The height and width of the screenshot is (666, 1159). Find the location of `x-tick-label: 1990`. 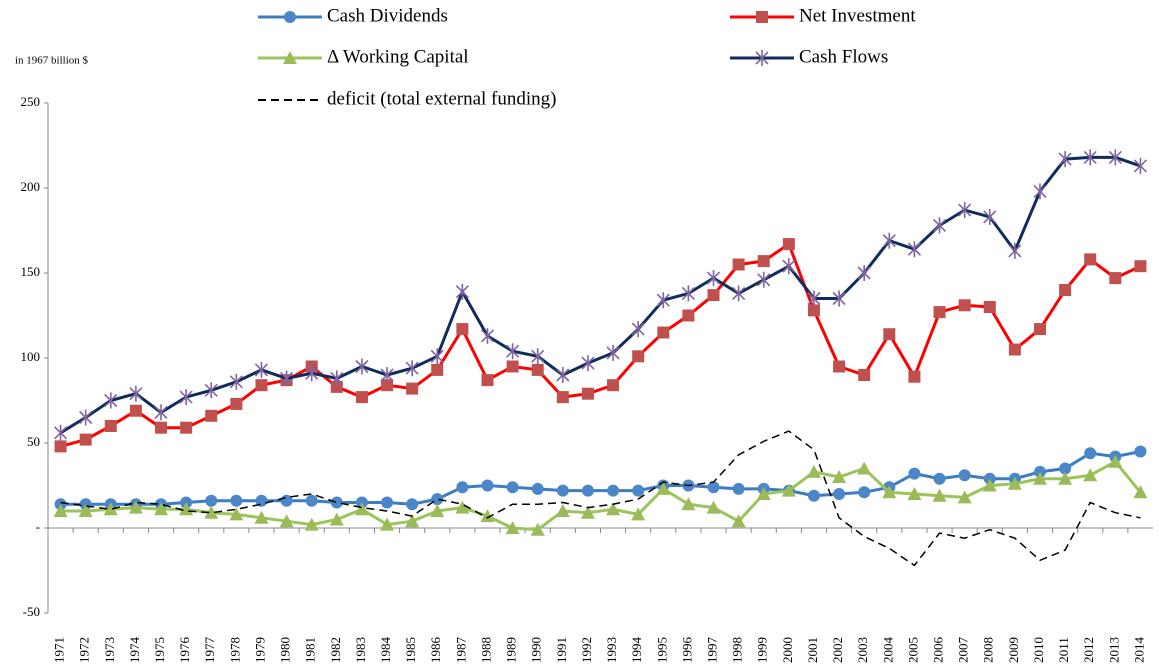

x-tick-label: 1990 is located at coordinates (536, 650).